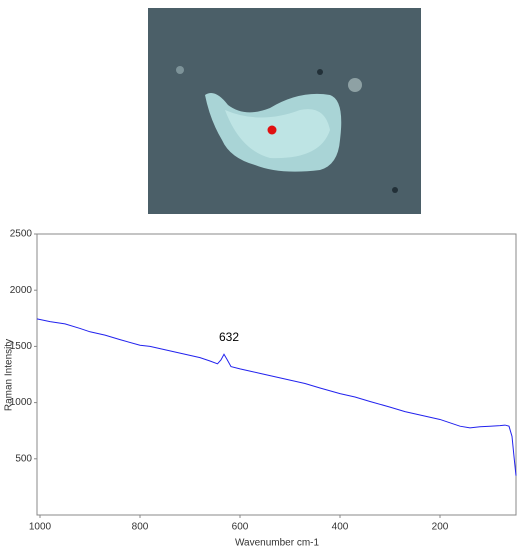  I want to click on x-tick-label: 800, so click(140, 527).